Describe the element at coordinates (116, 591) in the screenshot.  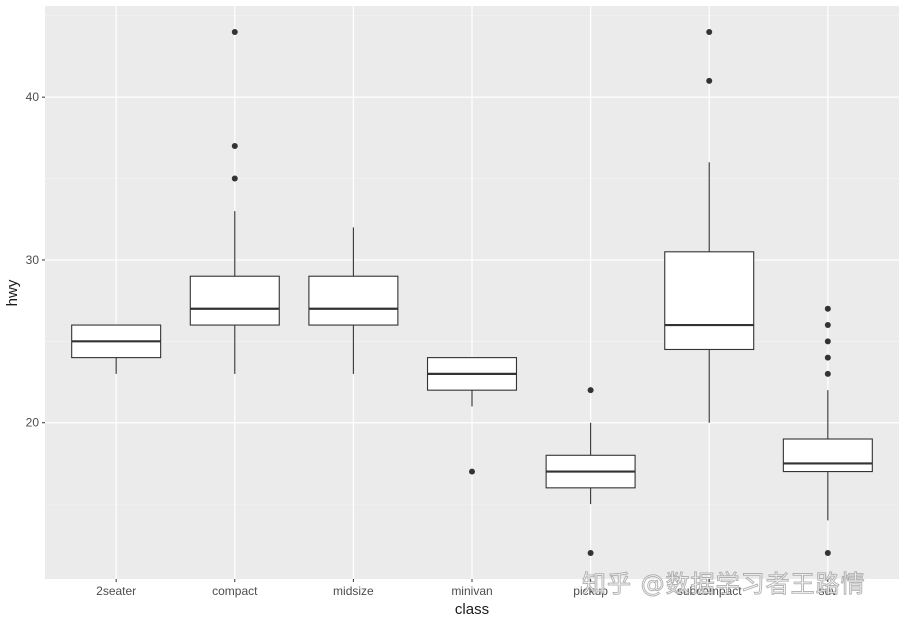
I see `x-tick-label: 2seater` at that location.